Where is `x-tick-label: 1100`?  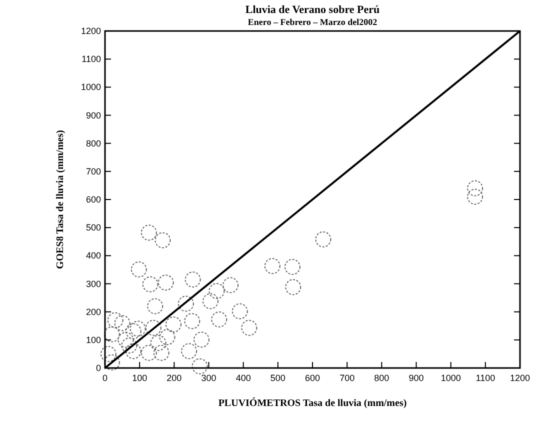 x-tick-label: 1100 is located at coordinates (486, 378).